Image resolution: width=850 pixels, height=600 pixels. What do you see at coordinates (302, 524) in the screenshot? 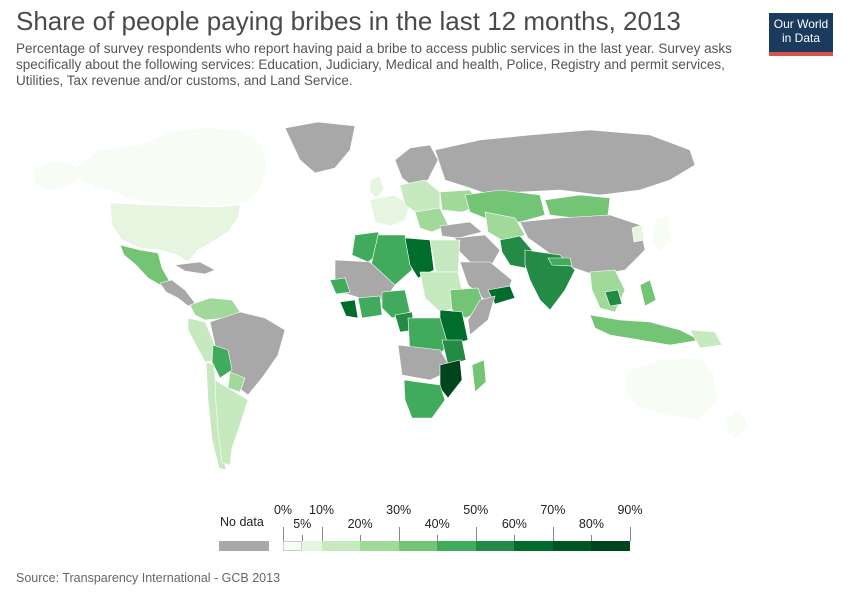
I see `legend-label-5: 5%` at bounding box center [302, 524].